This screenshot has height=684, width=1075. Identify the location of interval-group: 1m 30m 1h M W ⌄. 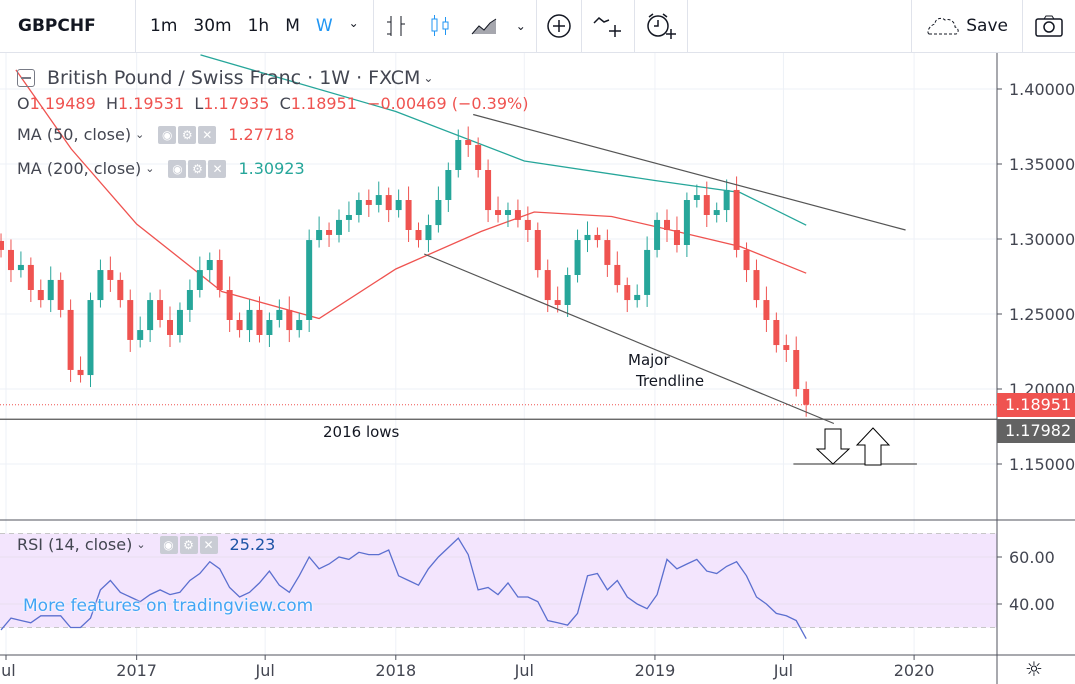
(254, 26).